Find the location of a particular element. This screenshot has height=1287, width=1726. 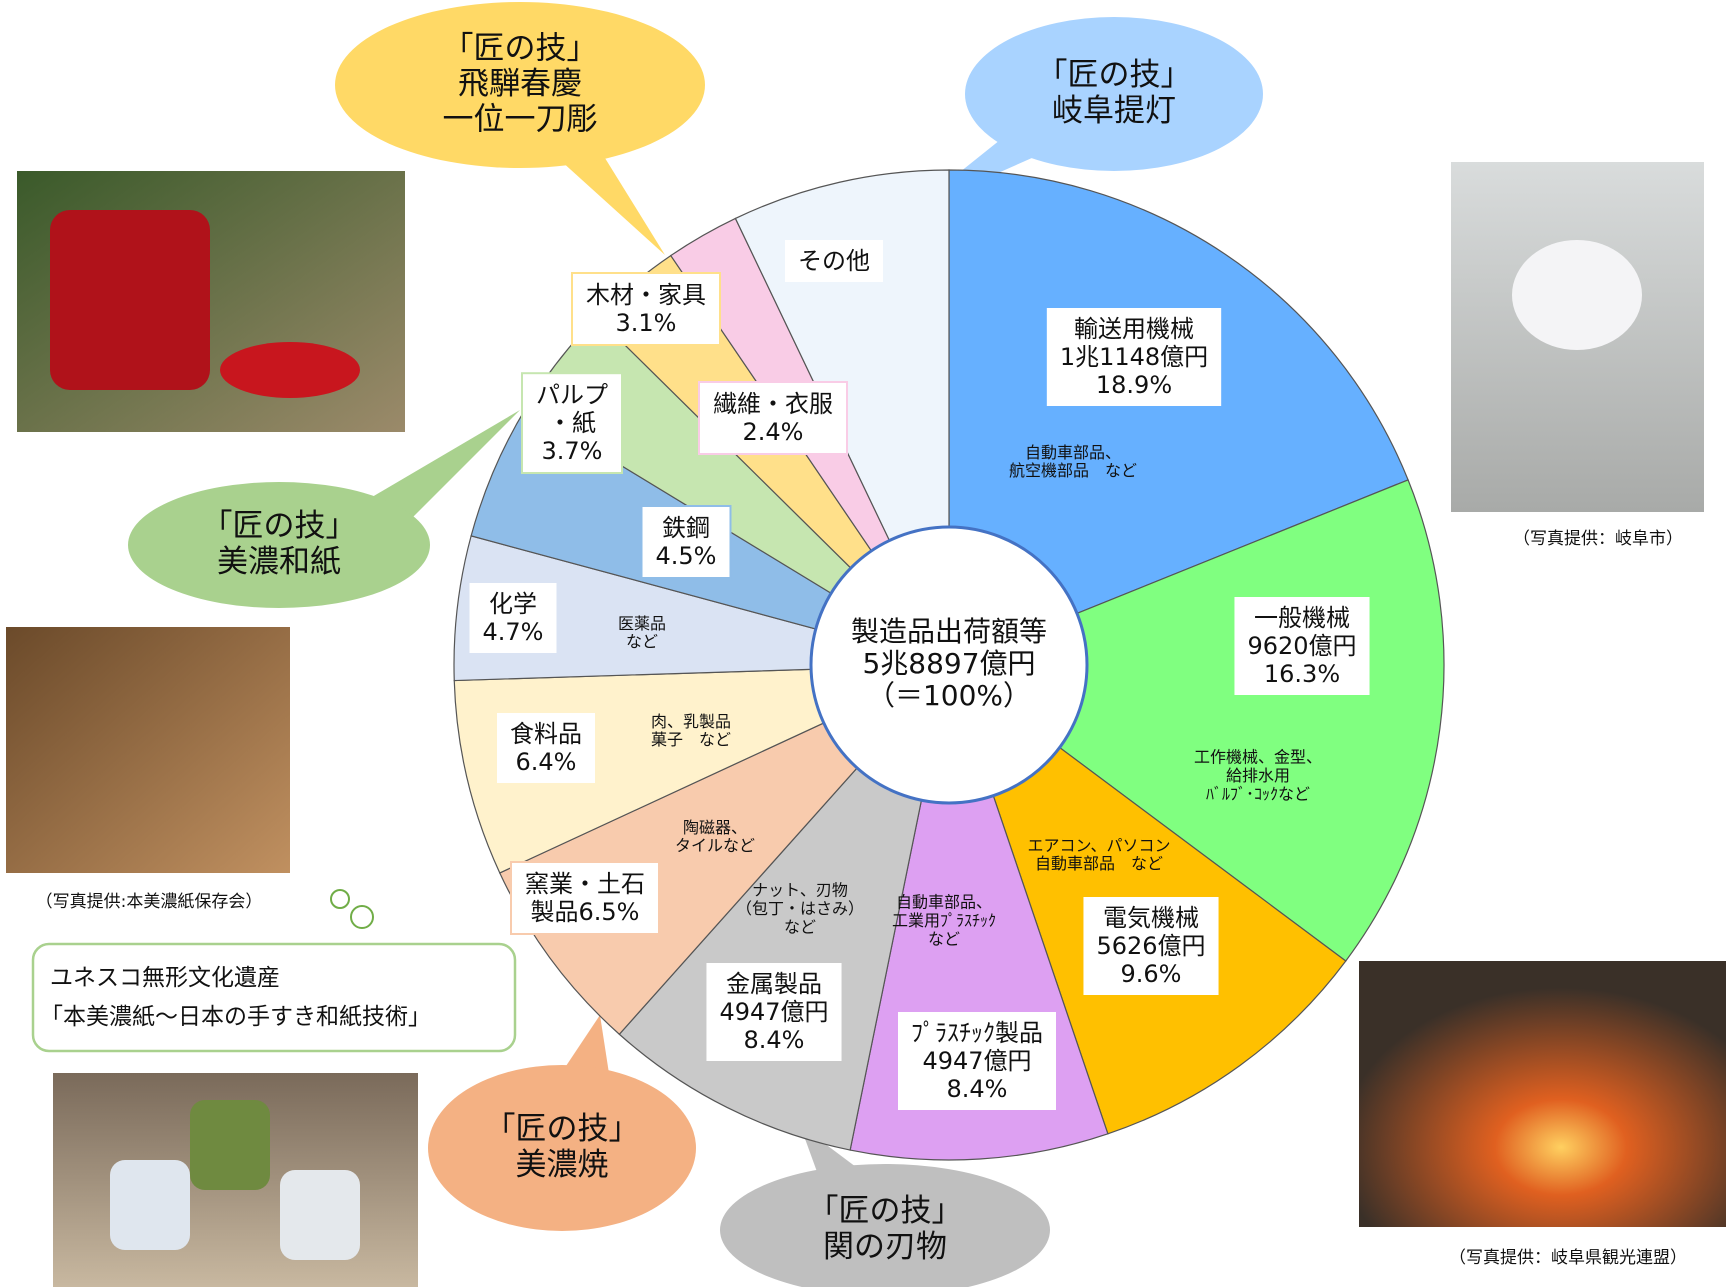

center-circle is located at coordinates (949, 665).